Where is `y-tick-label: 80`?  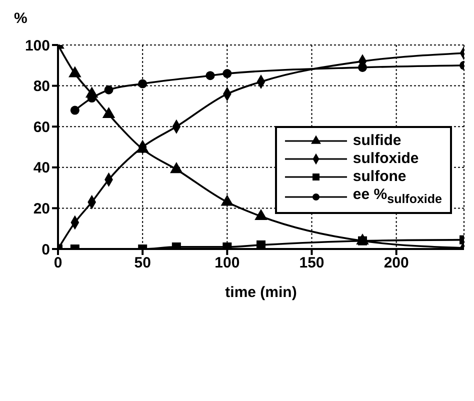 y-tick-label: 80 is located at coordinates (41, 87).